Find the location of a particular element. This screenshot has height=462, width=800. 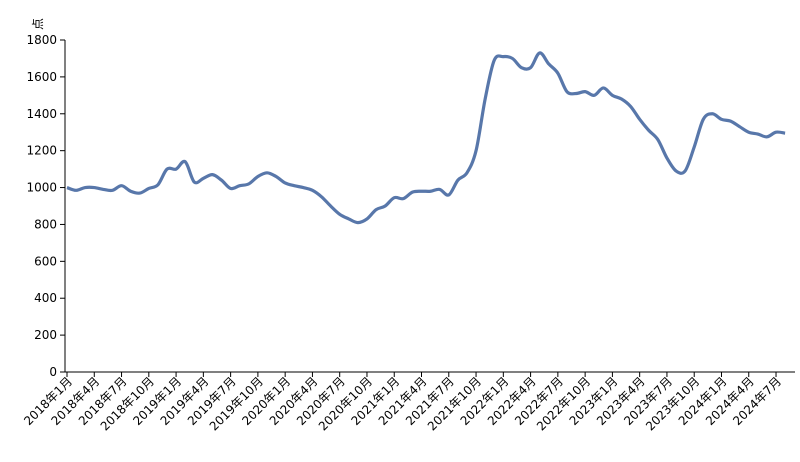

y-axis-label: 点 is located at coordinates (38, 24).